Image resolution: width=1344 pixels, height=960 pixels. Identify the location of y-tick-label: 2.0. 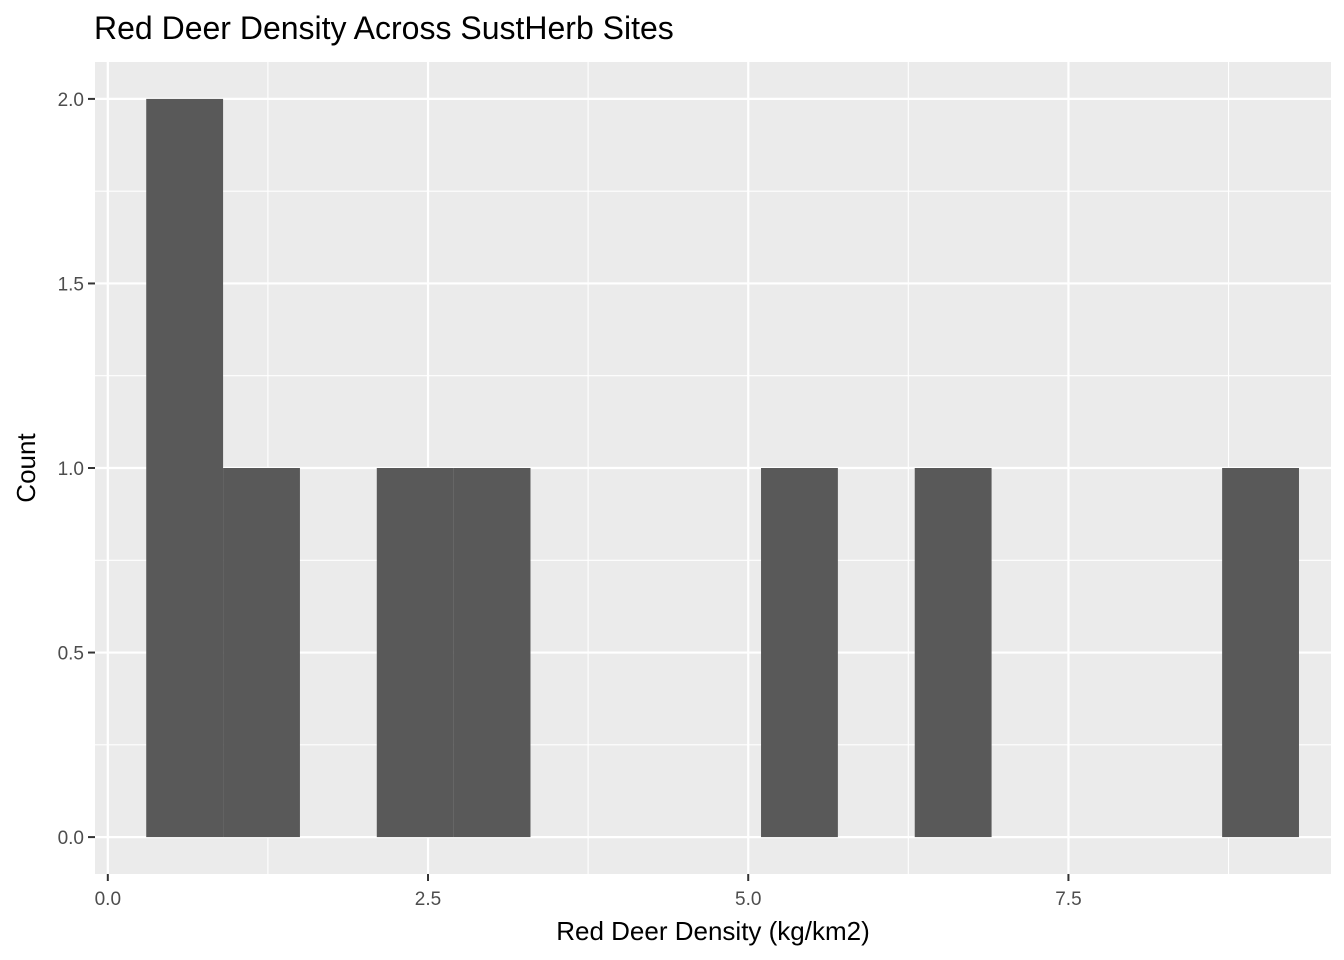
(71, 100).